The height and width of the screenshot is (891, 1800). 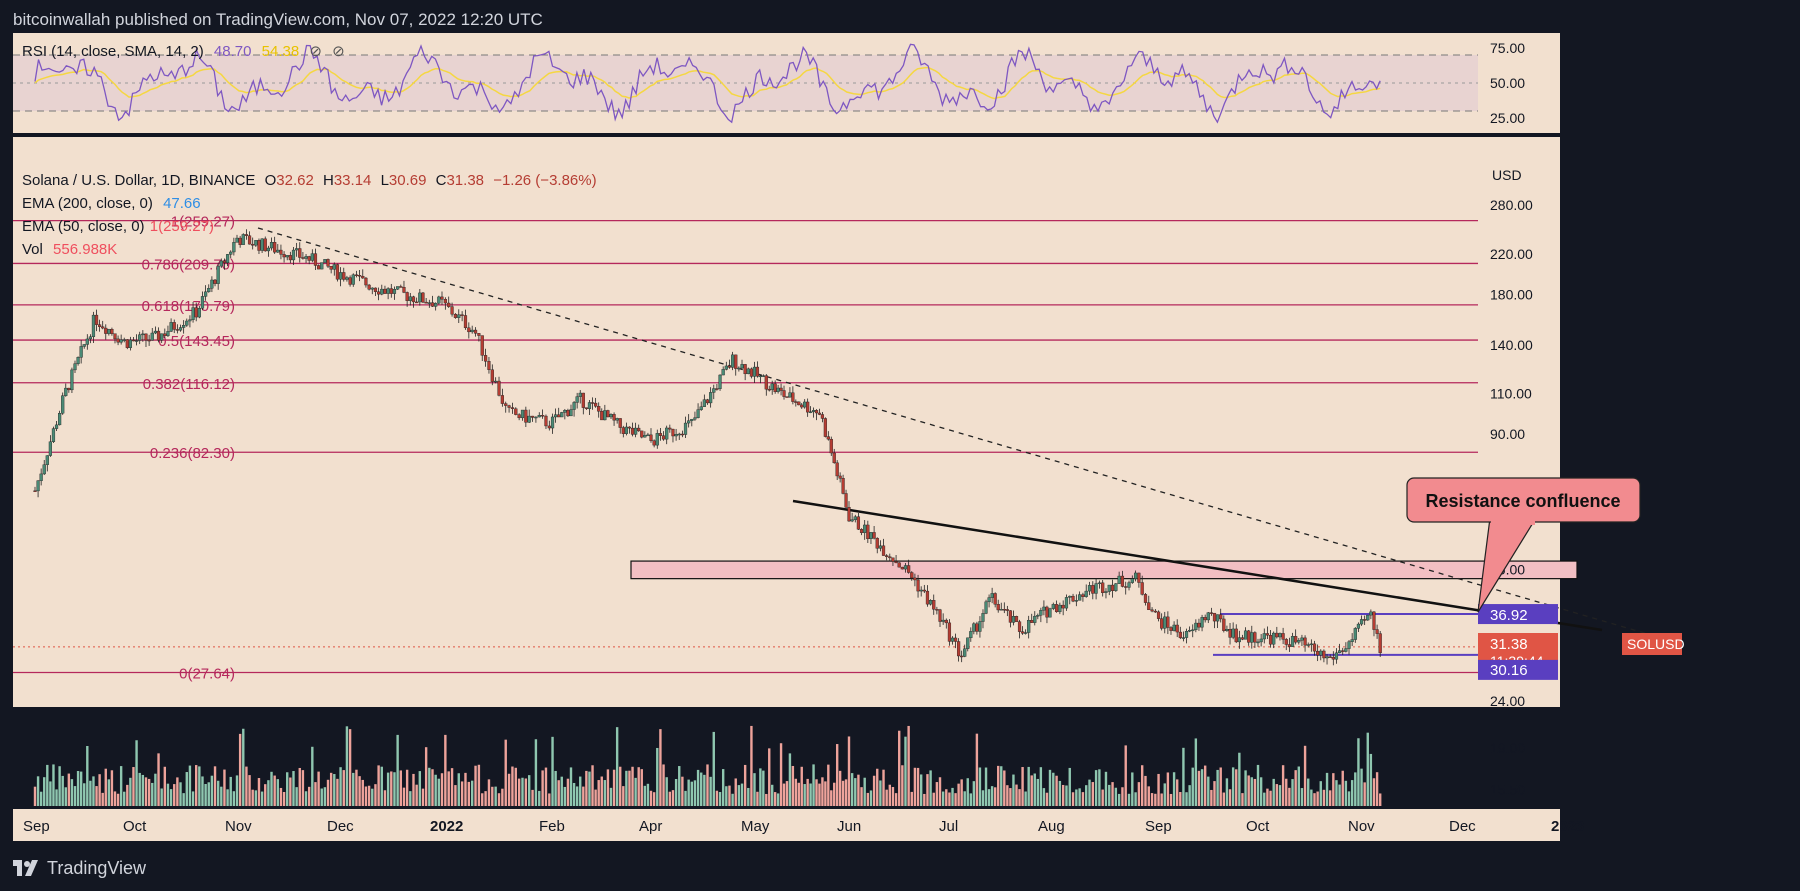 I want to click on fib-level-label: 0.382(116.12), so click(x=189, y=384).